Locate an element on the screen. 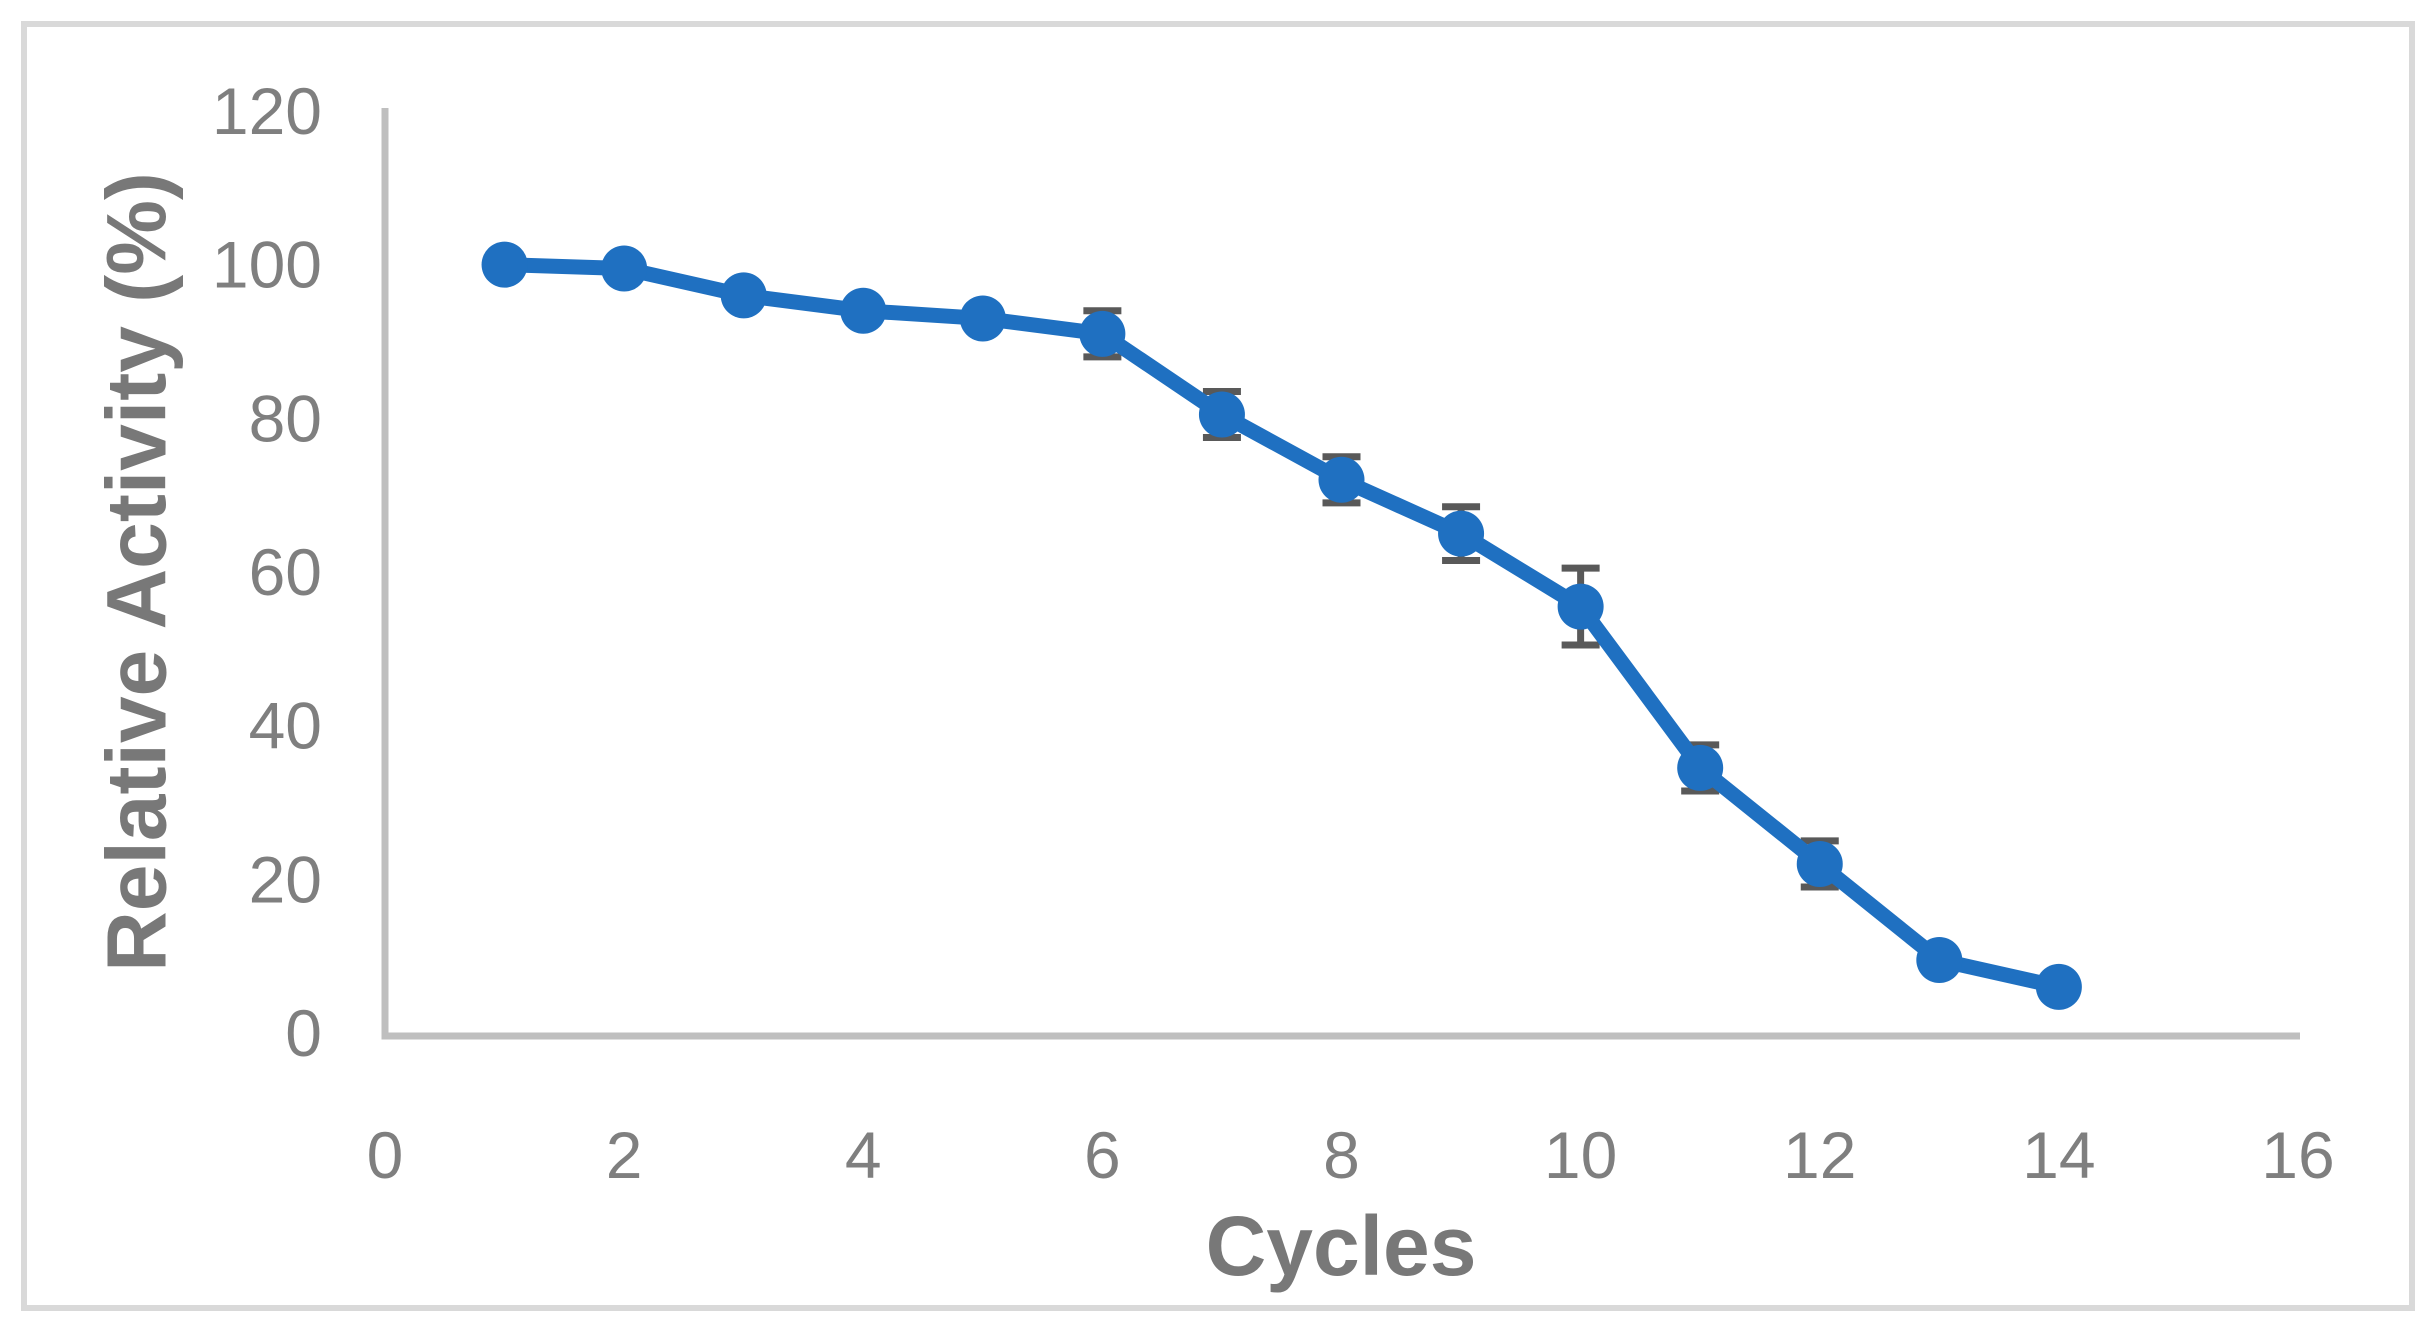 This screenshot has height=1332, width=2436. x-tick-label: 4 is located at coordinates (863, 1155).